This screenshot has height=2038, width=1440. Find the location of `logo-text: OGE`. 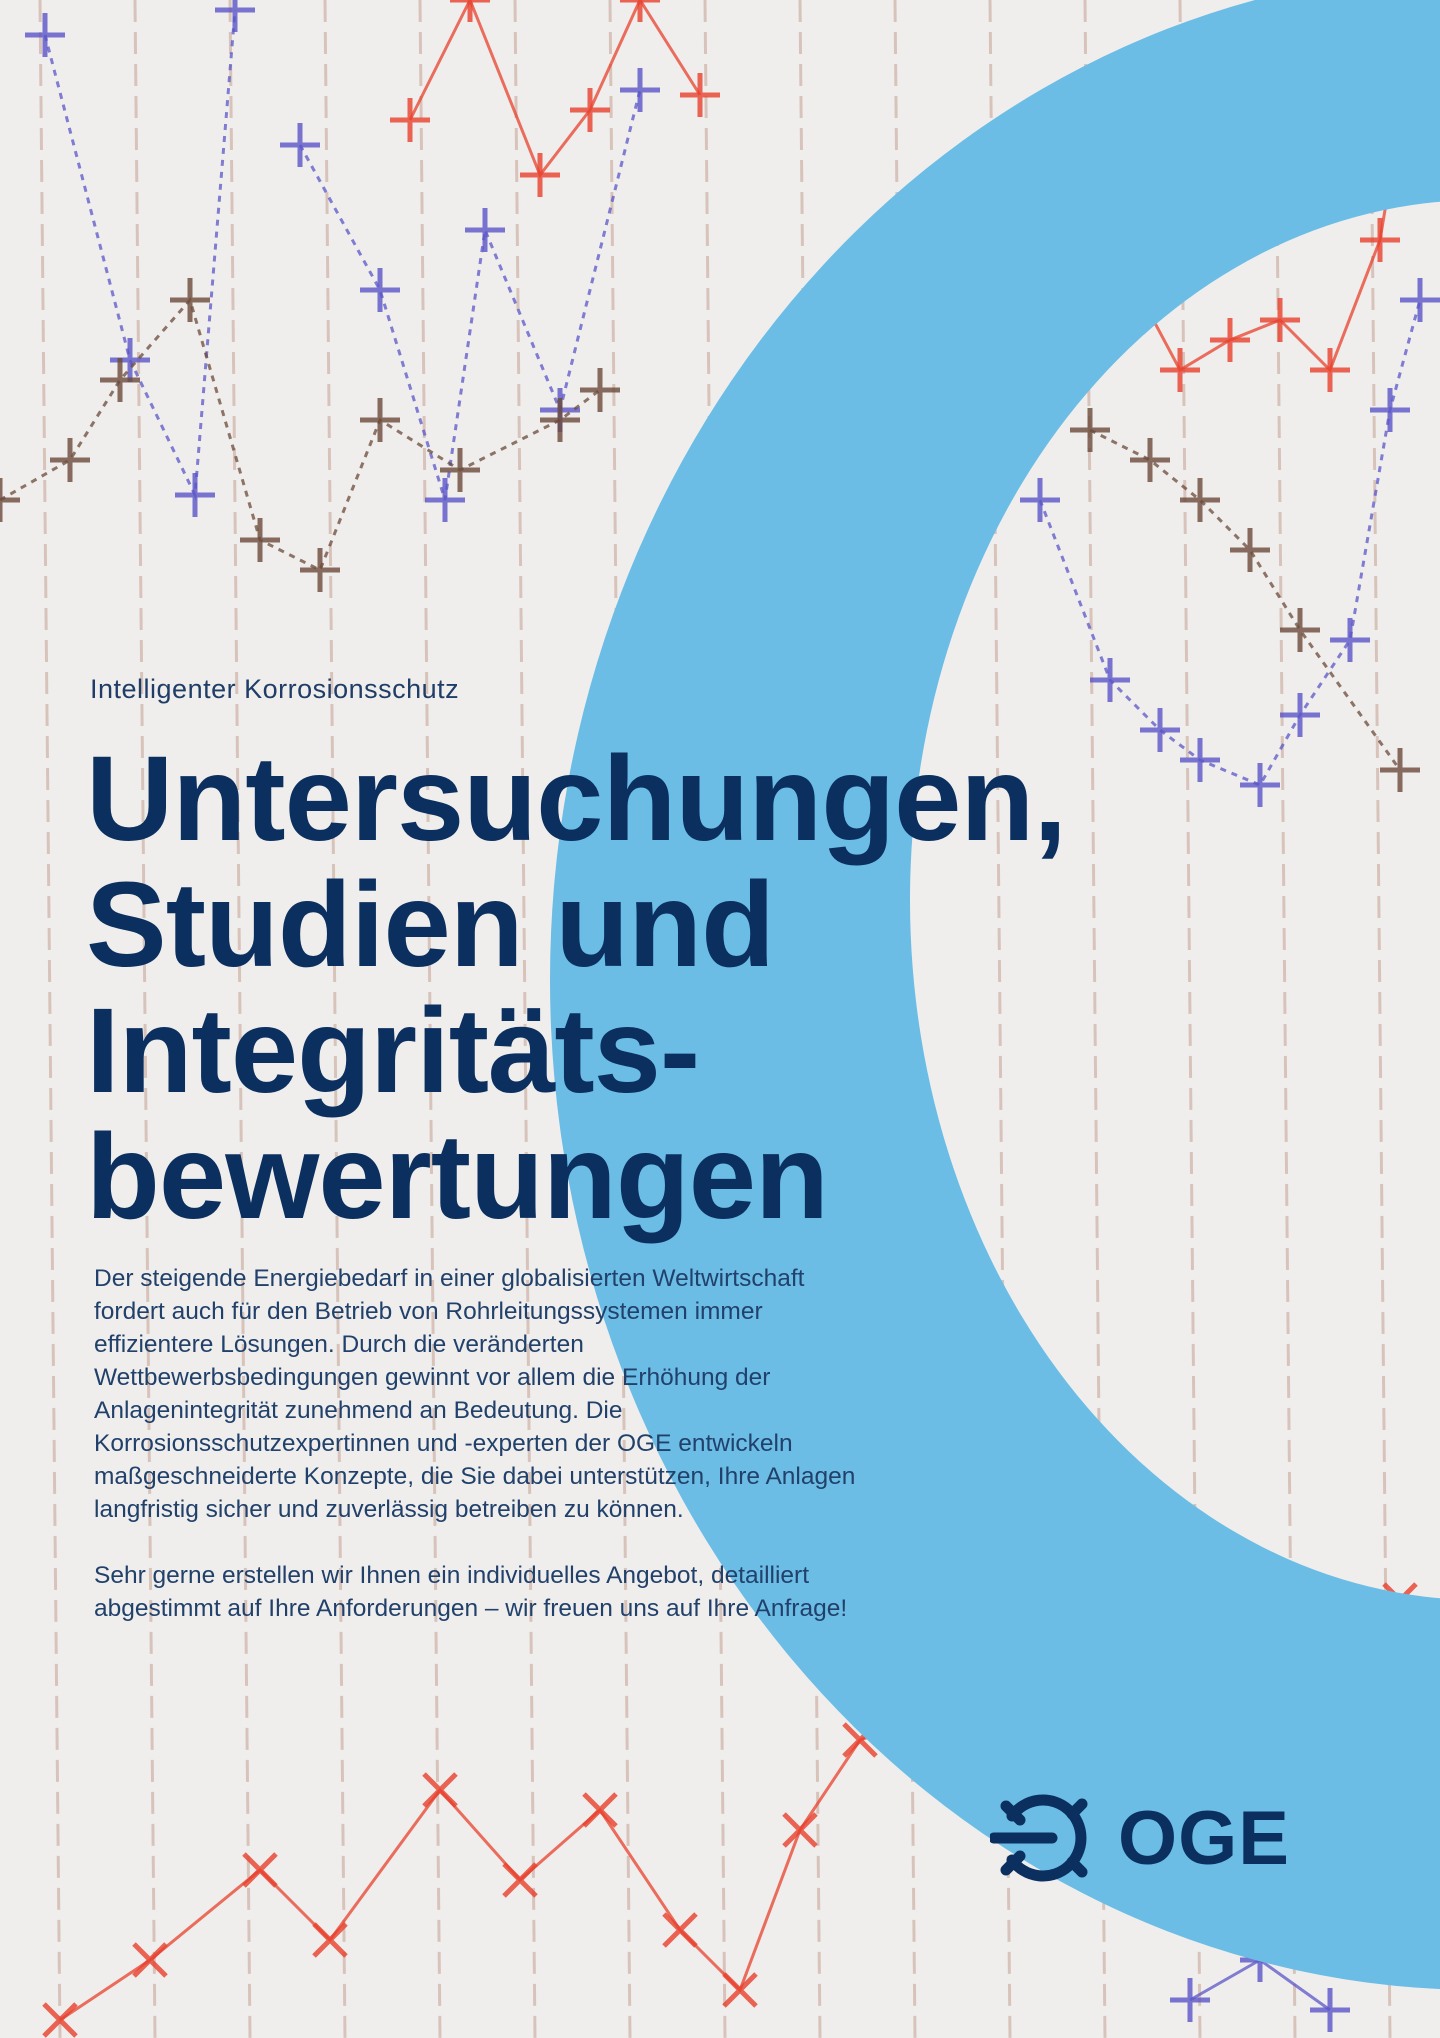

logo-text: OGE is located at coordinates (1204, 1838).